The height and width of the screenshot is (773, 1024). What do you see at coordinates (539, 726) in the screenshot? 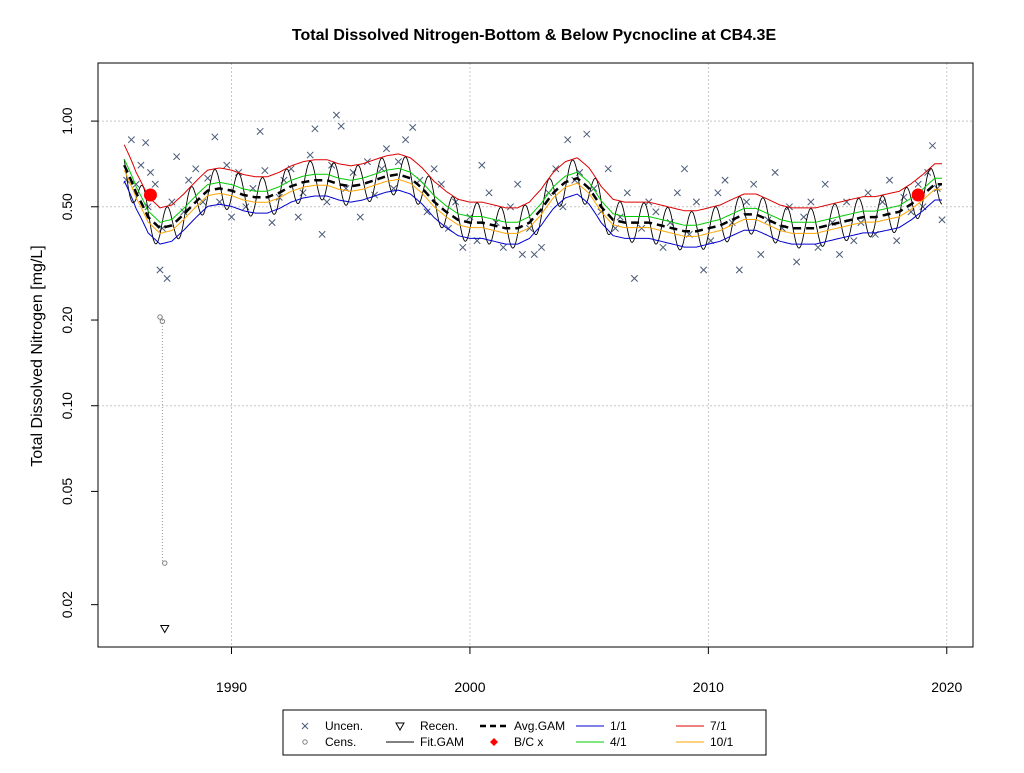
I see `legend-label: Avg.GAM` at bounding box center [539, 726].